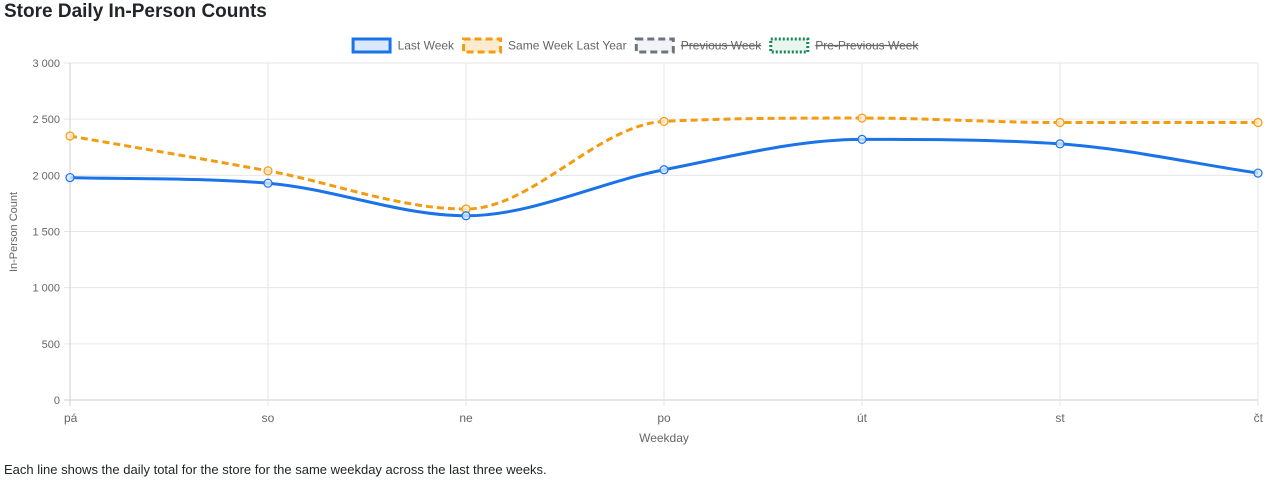 Image resolution: width=1273 pixels, height=480 pixels. I want to click on legend-item-same-week-last-year: Same Week Last Year, so click(544, 45).